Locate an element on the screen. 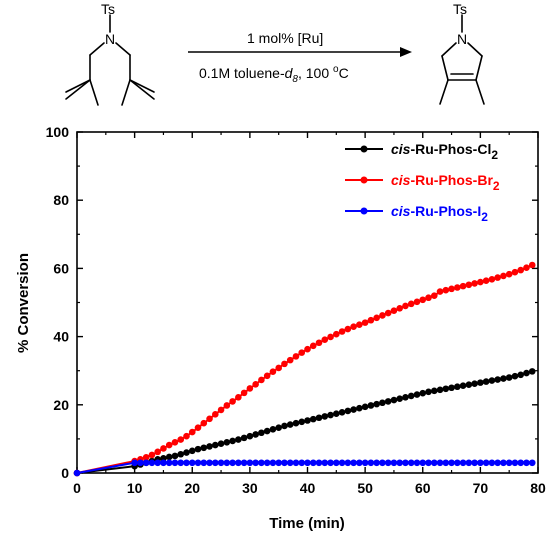 Image resolution: width=550 pixels, height=541 pixels. y-tick-label: 0 is located at coordinates (65, 473).